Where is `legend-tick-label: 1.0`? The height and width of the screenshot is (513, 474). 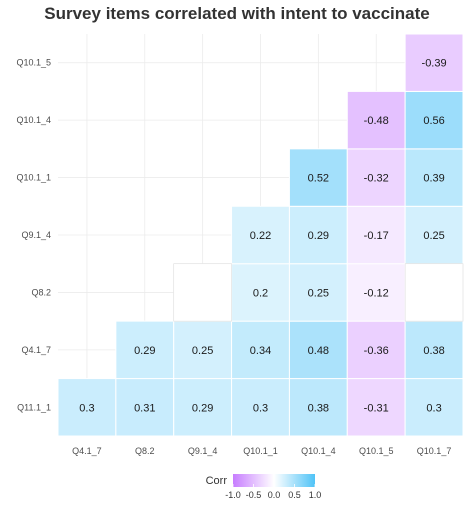
legend-tick-label: 1.0 is located at coordinates (315, 495).